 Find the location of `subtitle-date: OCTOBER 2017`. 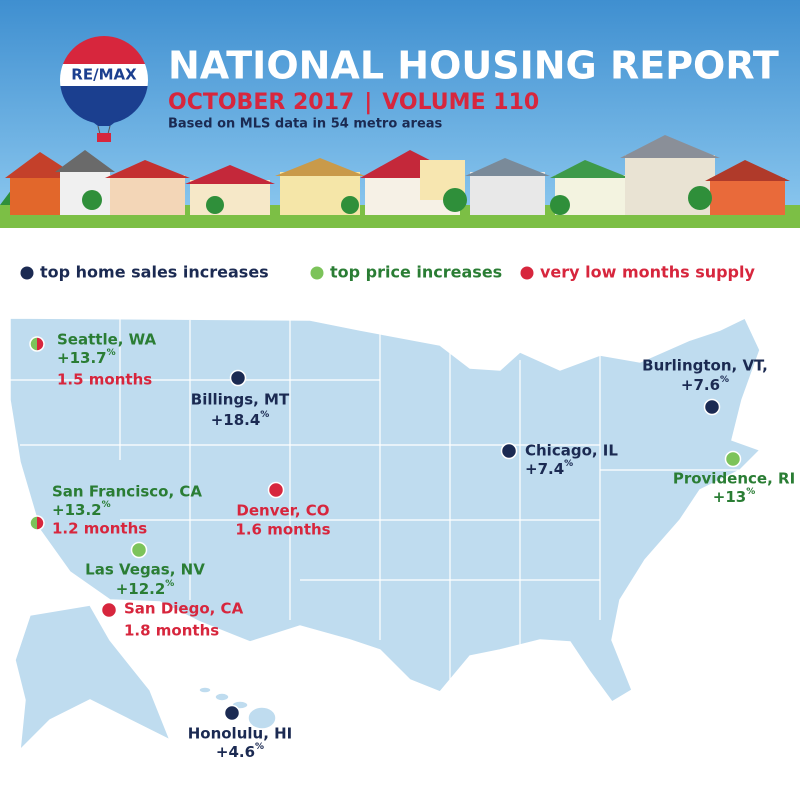

subtitle-date: OCTOBER 2017 is located at coordinates (261, 102).